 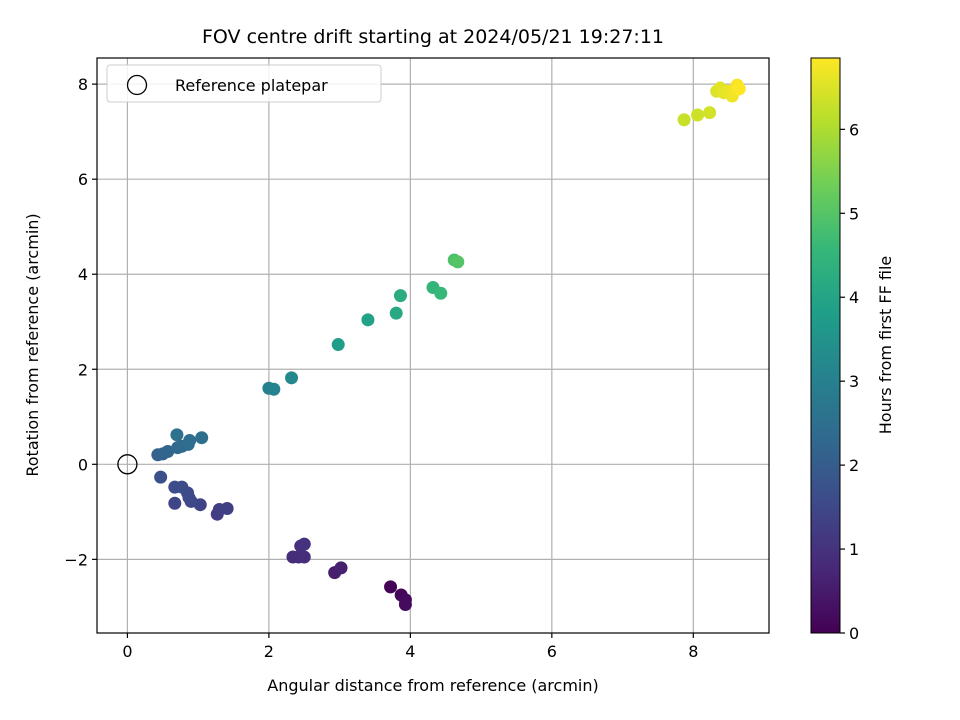 I want to click on legend: Reference platepar, so click(x=244, y=83).